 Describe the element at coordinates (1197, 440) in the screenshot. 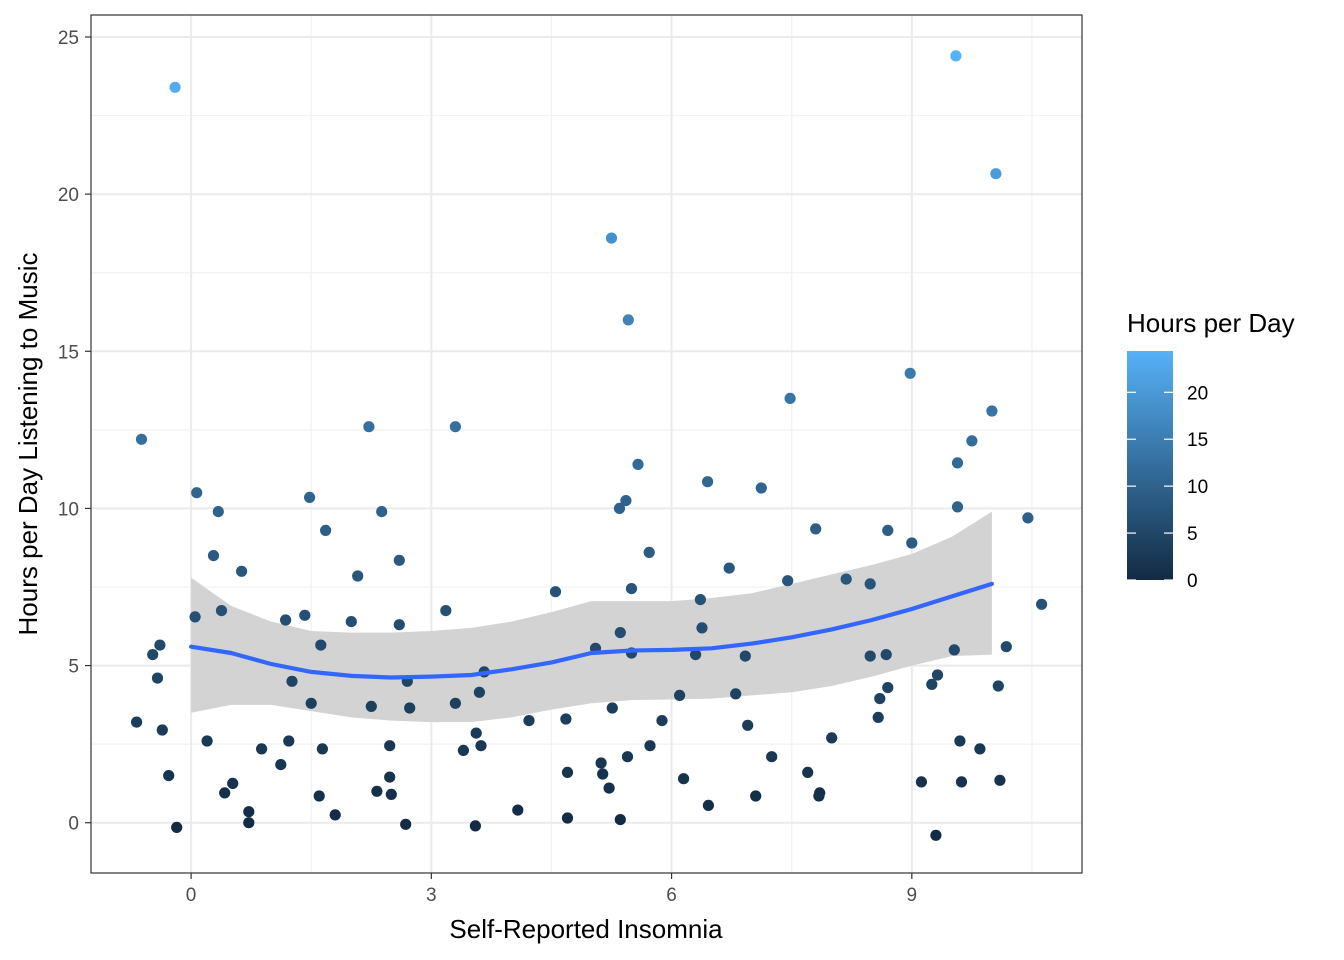

I see `legend-tick-label: 15` at that location.